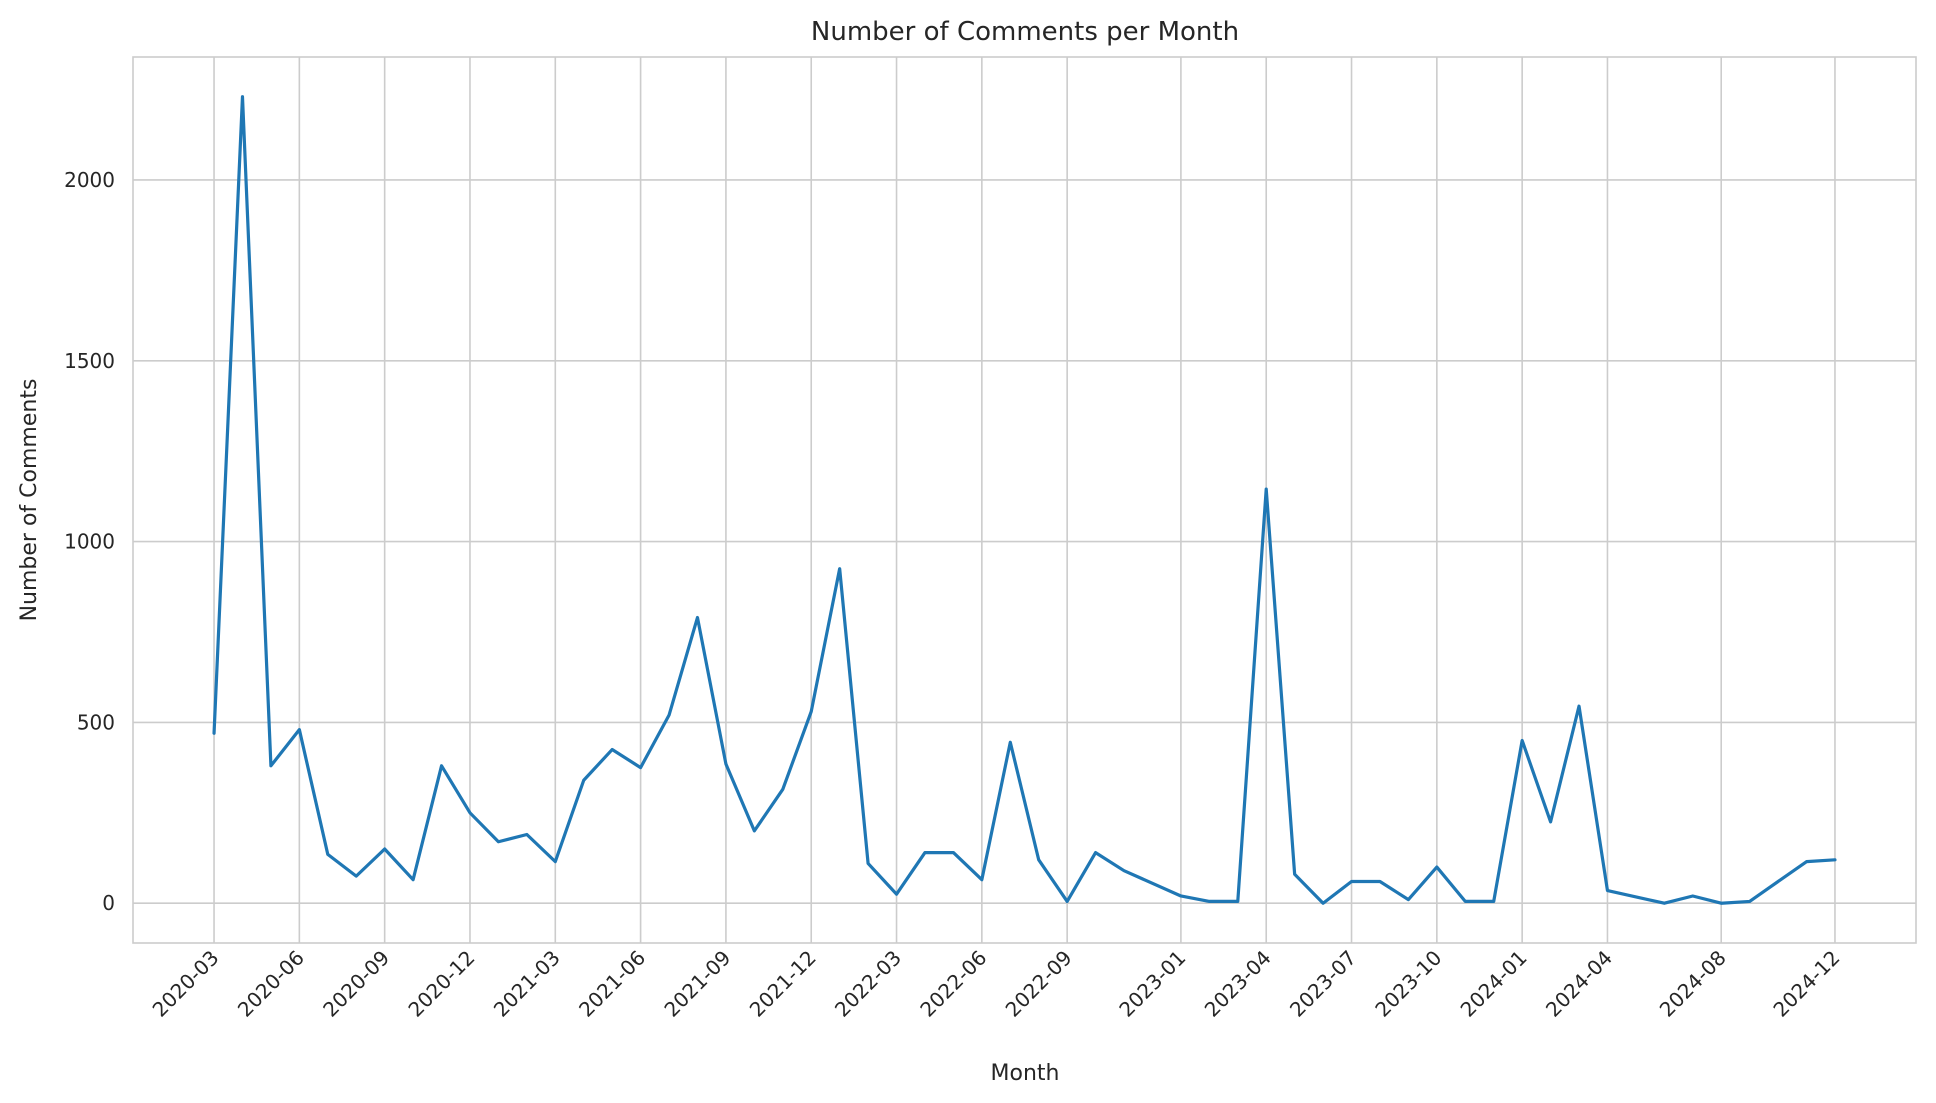  Describe the element at coordinates (868, 984) in the screenshot. I see `x-tick-label: 2022-03` at that location.